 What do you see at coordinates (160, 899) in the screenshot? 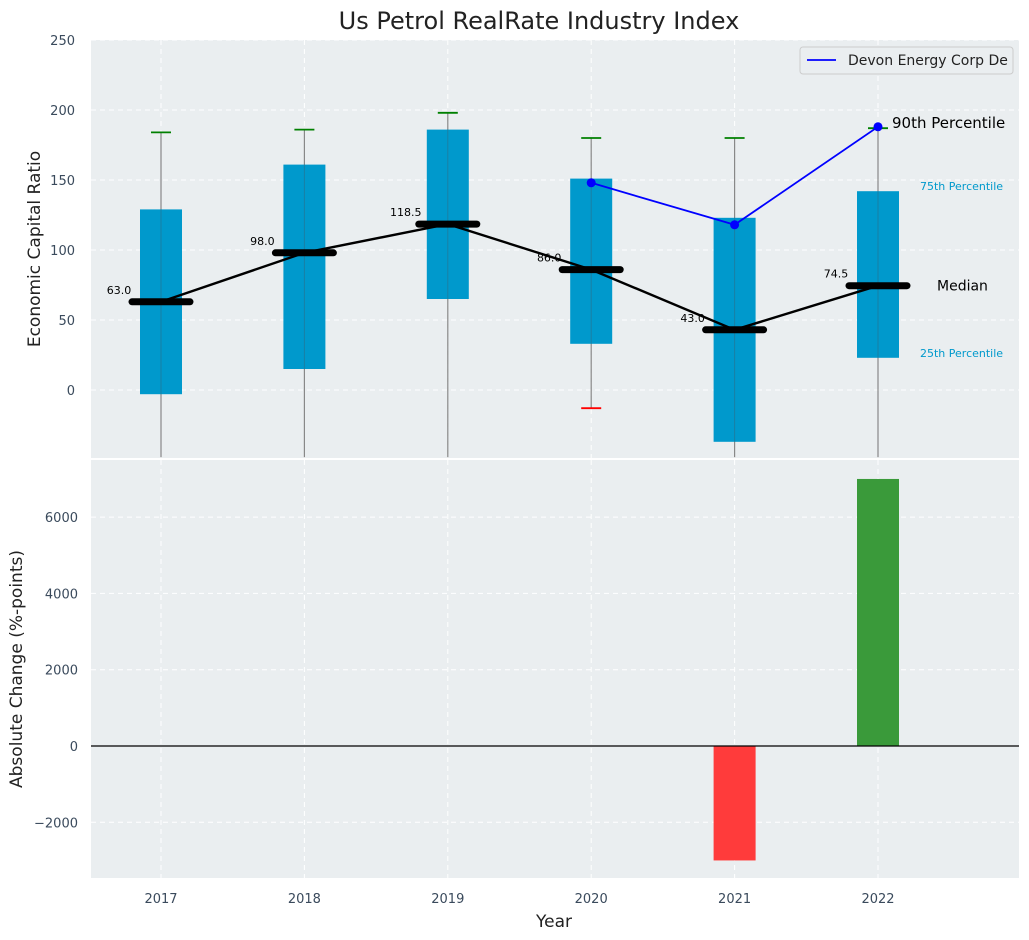
I see `x-tick-label: 2017` at bounding box center [160, 899].